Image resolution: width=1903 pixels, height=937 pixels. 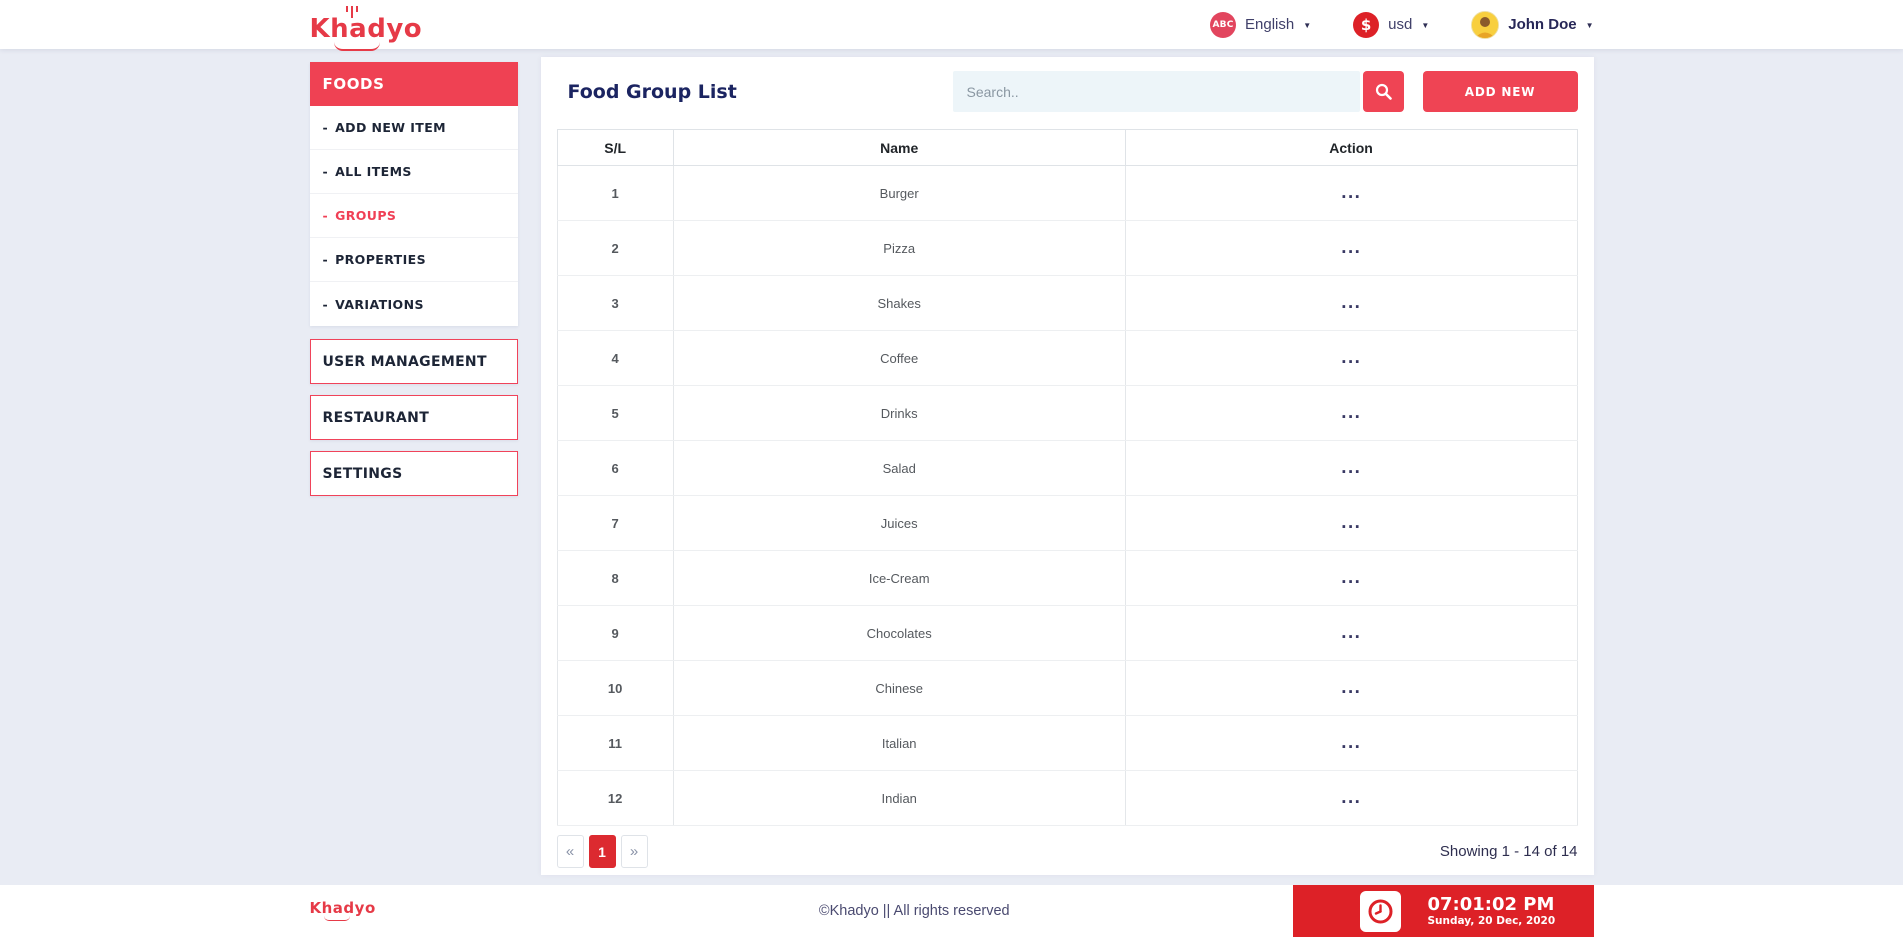 I want to click on top-header: Khadyo ABC English ▼ $ usd ▼, so click(x=951, y=25).